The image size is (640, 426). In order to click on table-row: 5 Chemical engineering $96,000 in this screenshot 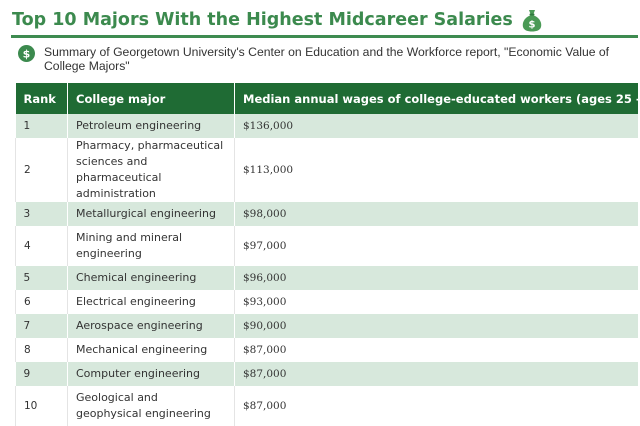, I will do `click(326, 278)`.